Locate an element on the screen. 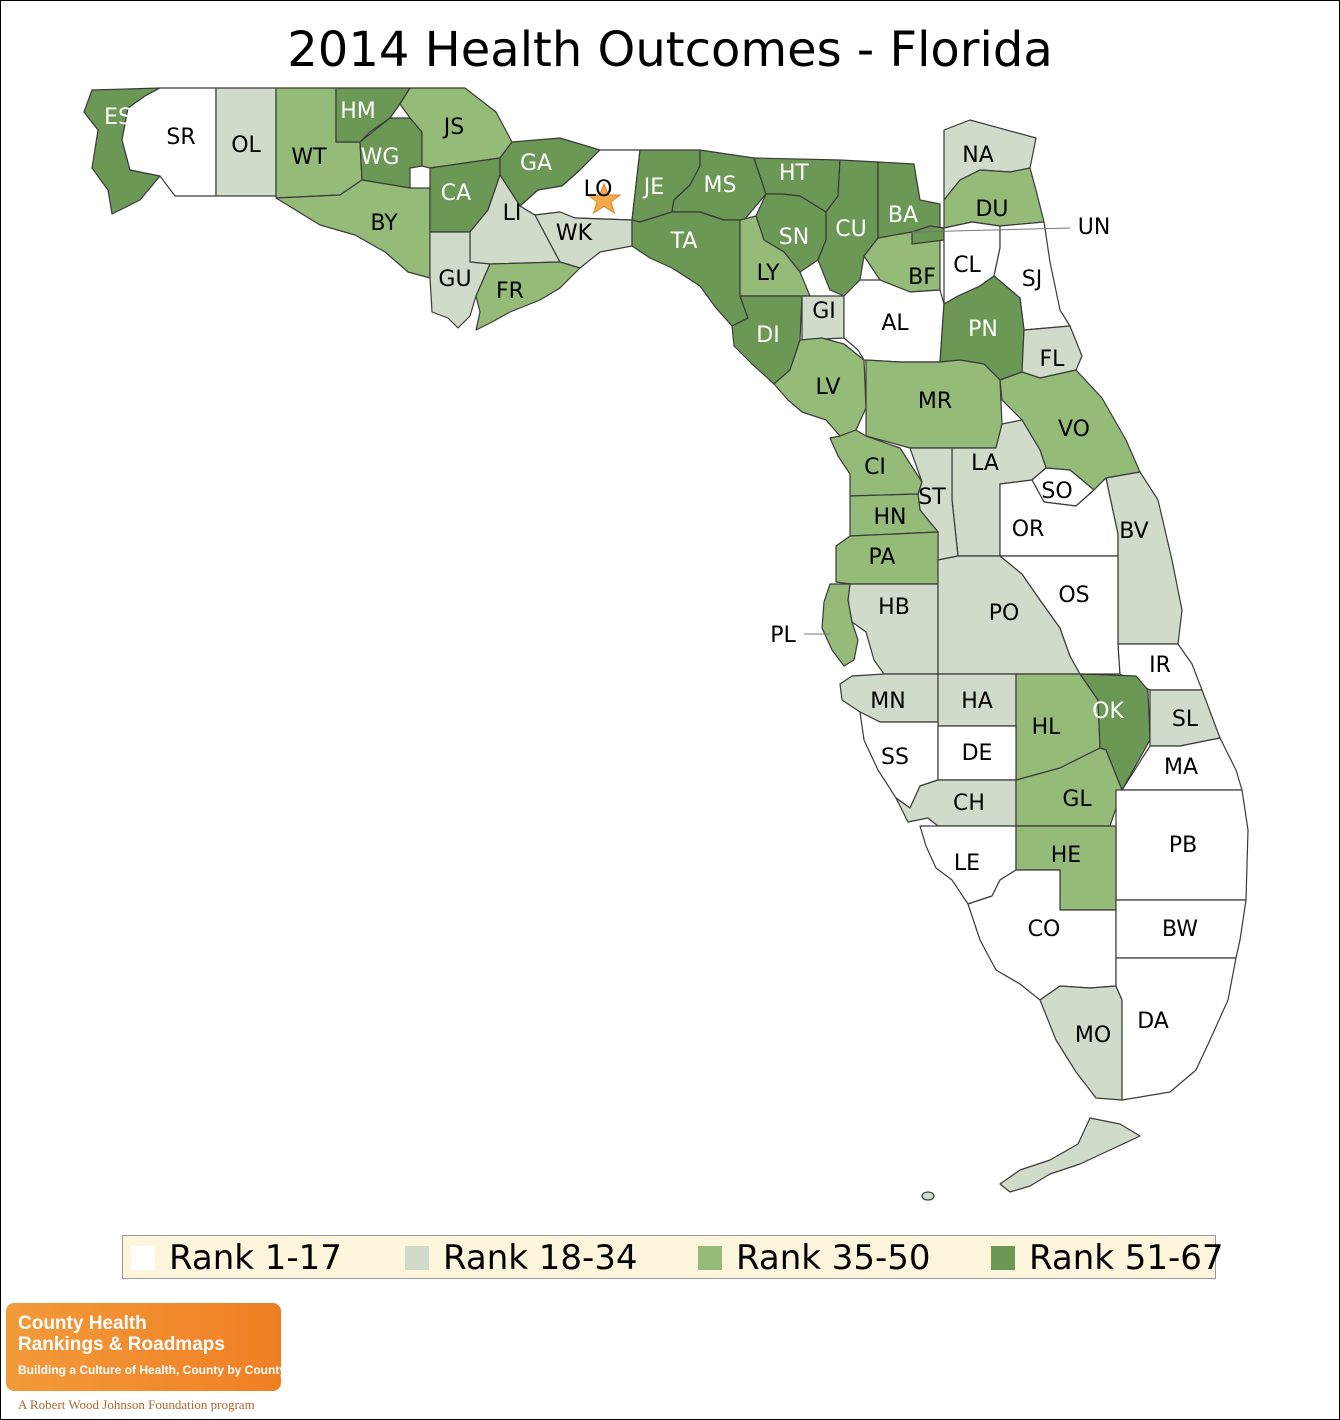 Image resolution: width=1340 pixels, height=1420 pixels. county-label-CI: CI is located at coordinates (875, 467).